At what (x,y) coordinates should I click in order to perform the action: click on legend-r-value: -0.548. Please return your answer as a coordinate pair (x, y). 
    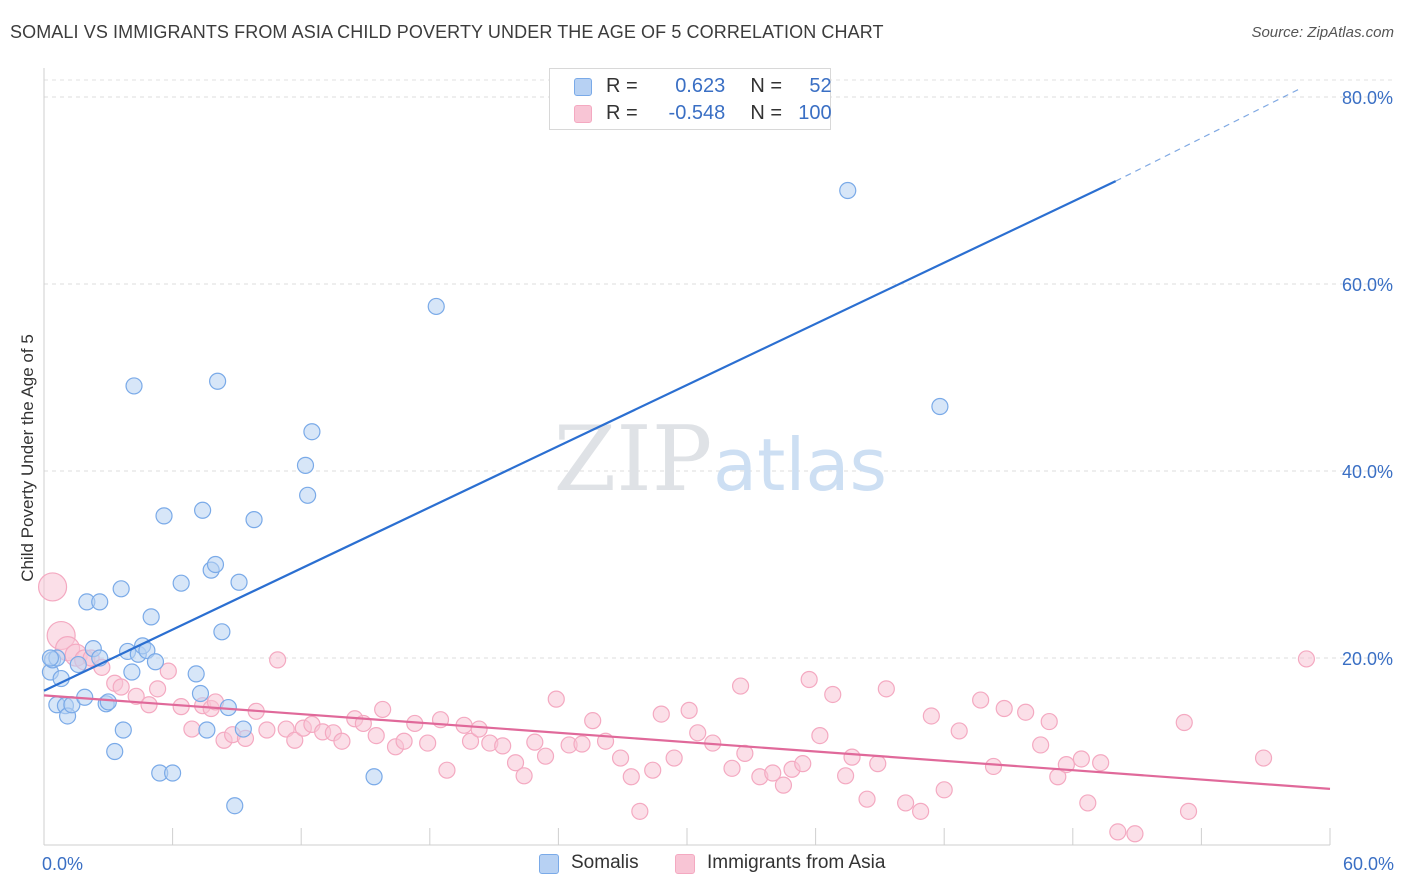
    Looking at the image, I should click on (697, 113).